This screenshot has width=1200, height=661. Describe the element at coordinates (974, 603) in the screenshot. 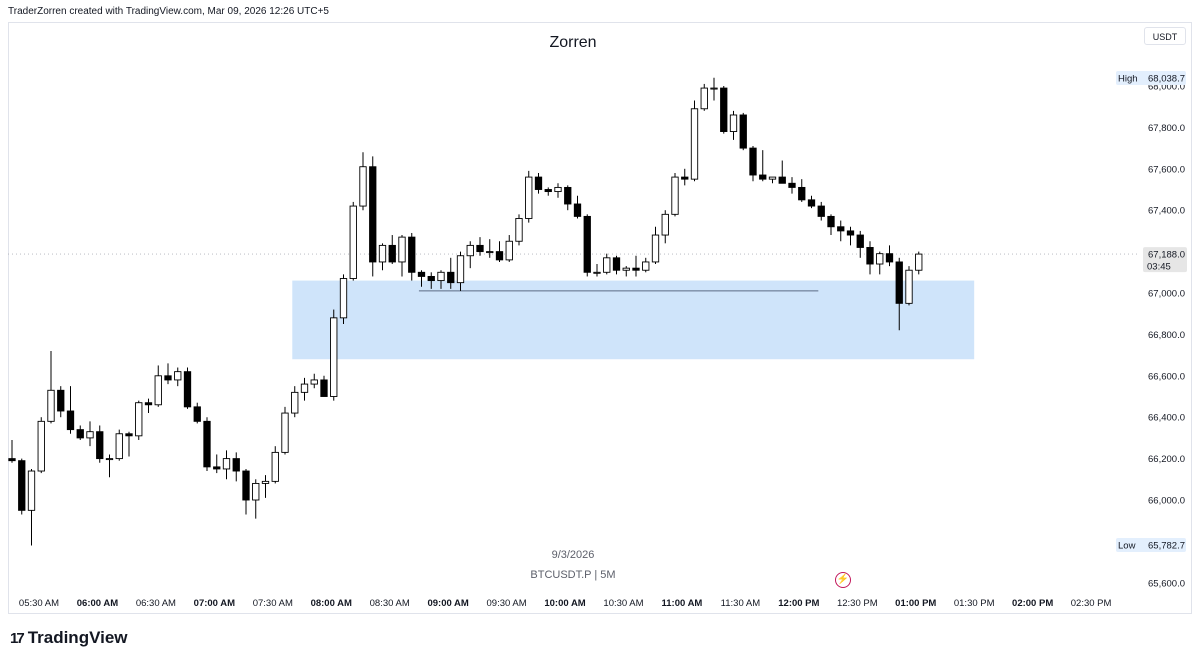

I see `x-tick-label: 01:30 PM` at that location.